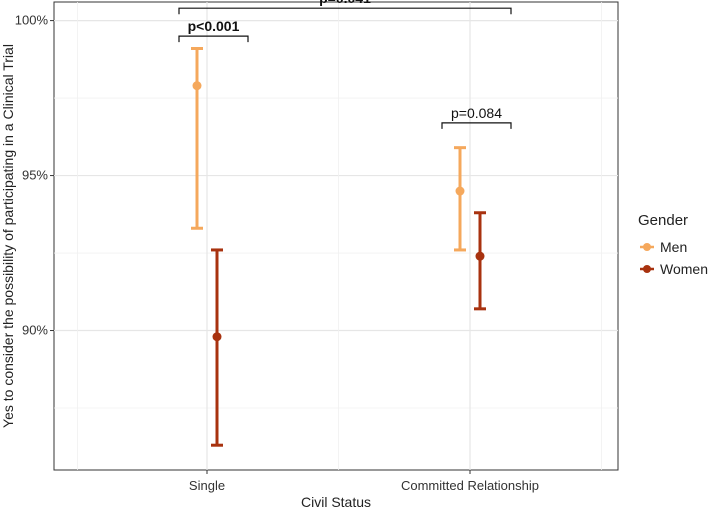 Image resolution: width=708 pixels, height=510 pixels. I want to click on y-tick-label: 95%, so click(35, 175).